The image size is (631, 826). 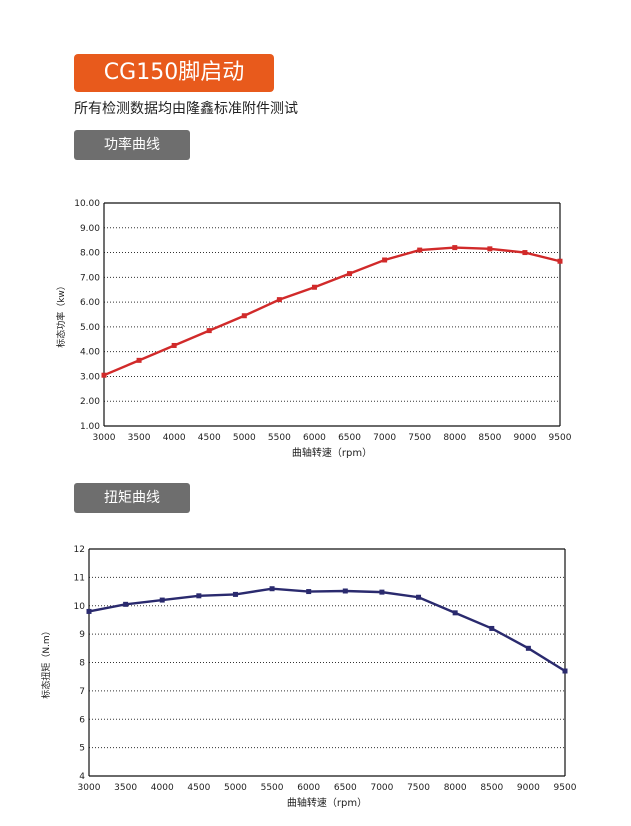 I want to click on page-title: CG150脚启动, so click(x=174, y=73).